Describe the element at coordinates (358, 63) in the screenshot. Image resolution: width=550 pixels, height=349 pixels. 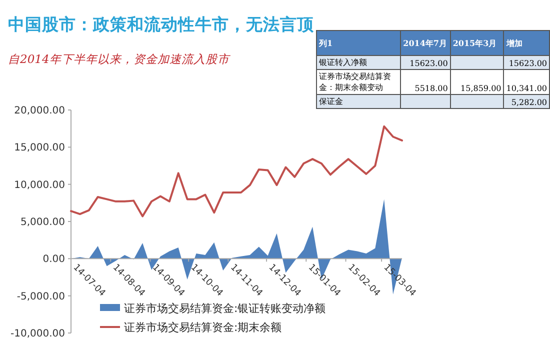
I see `text: 银证转入净额` at that location.